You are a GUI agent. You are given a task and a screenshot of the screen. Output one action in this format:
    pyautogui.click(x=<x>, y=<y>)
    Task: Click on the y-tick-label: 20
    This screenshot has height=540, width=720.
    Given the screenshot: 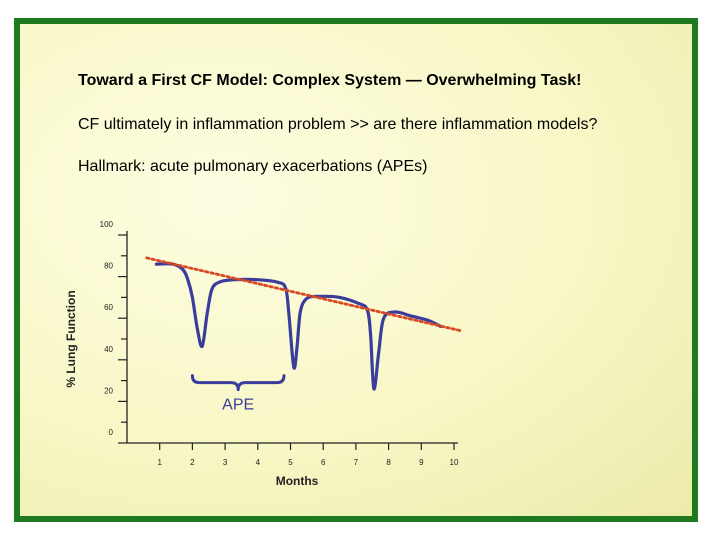 What is the action you would take?
    pyautogui.click(x=108, y=390)
    